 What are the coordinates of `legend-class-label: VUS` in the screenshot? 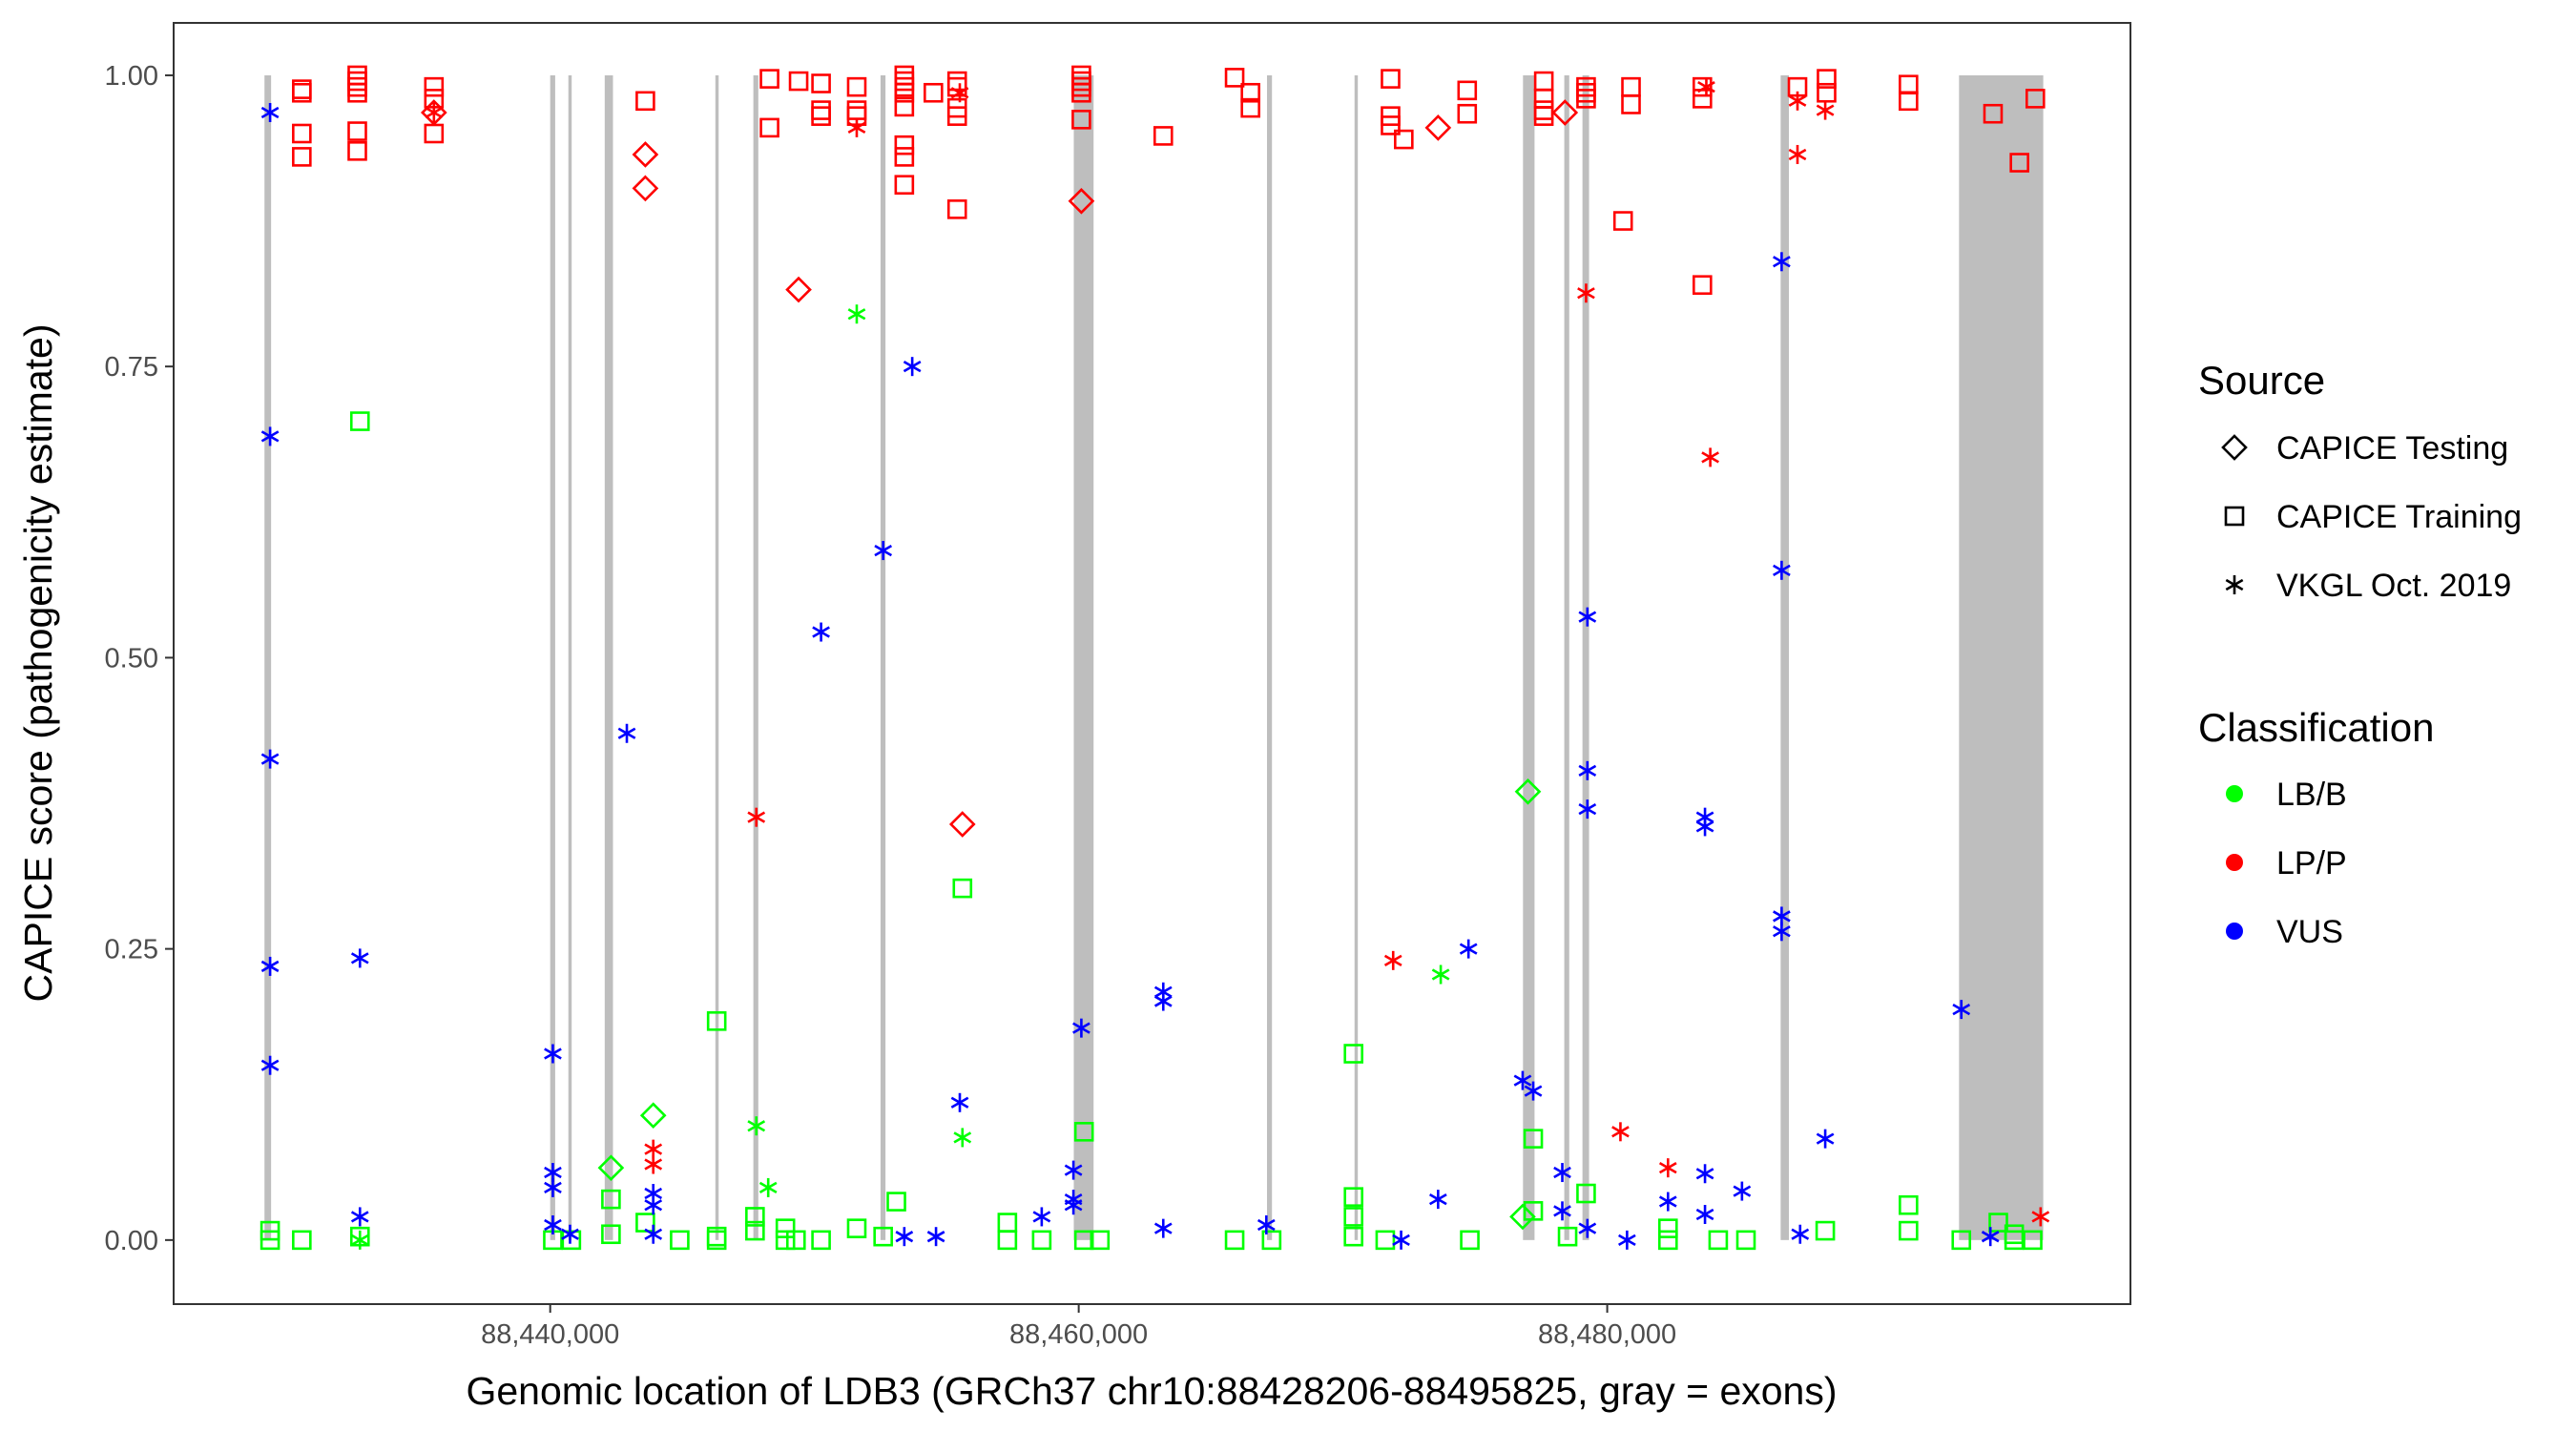 It's located at (2309, 932).